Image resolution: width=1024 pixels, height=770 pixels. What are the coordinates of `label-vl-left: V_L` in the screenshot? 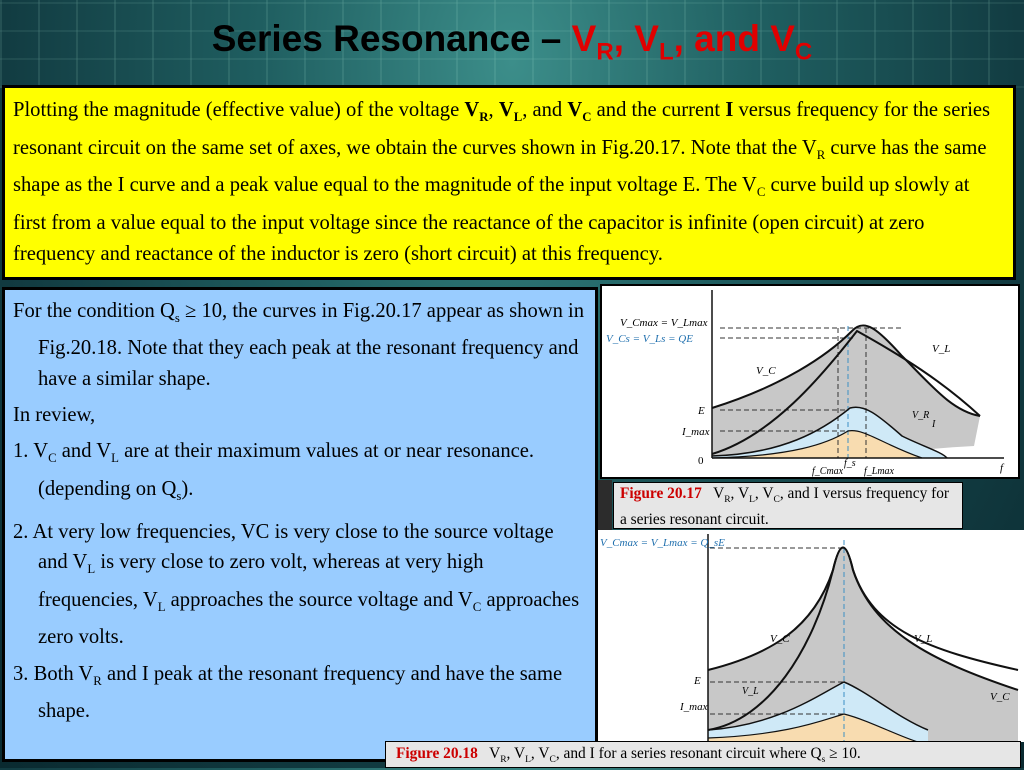 It's located at (750, 691).